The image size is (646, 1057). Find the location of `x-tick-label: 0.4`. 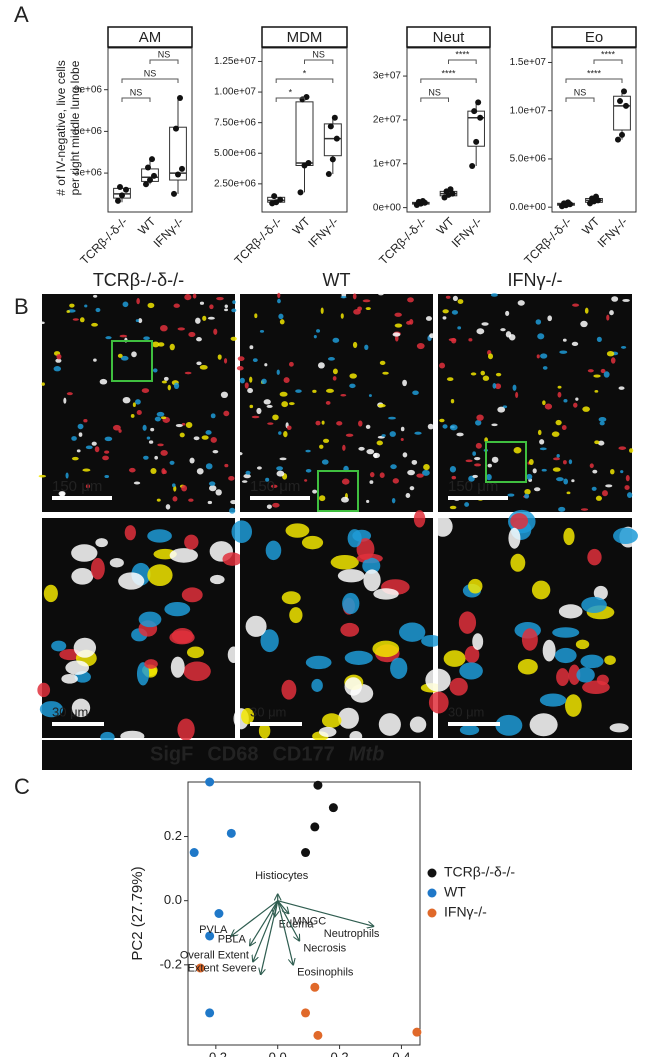

x-tick-label: 0.4 is located at coordinates (401, 1053).